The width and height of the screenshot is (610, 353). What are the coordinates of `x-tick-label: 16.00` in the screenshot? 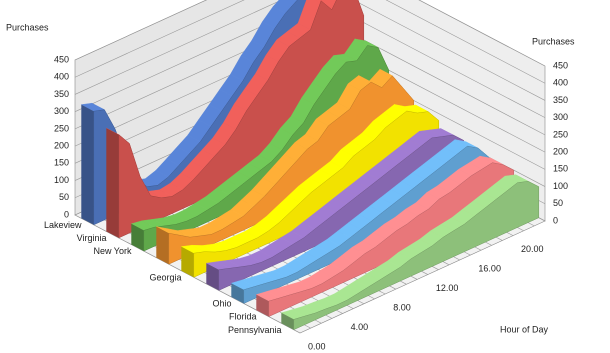 It's located at (489, 268).